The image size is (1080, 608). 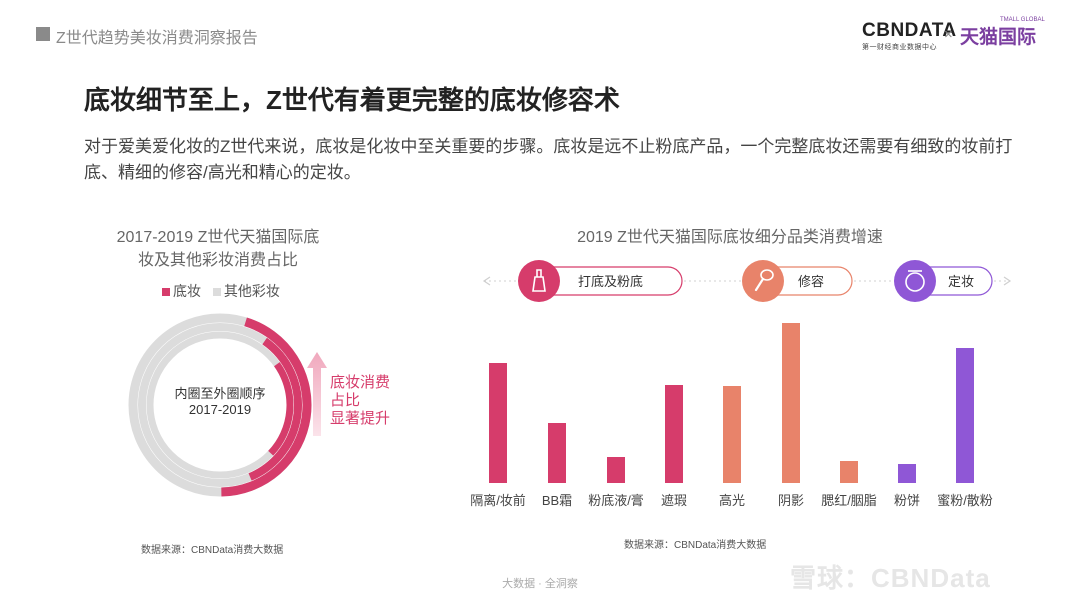 What do you see at coordinates (907, 500) in the screenshot?
I see `bar-label-8: 粉饼` at bounding box center [907, 500].